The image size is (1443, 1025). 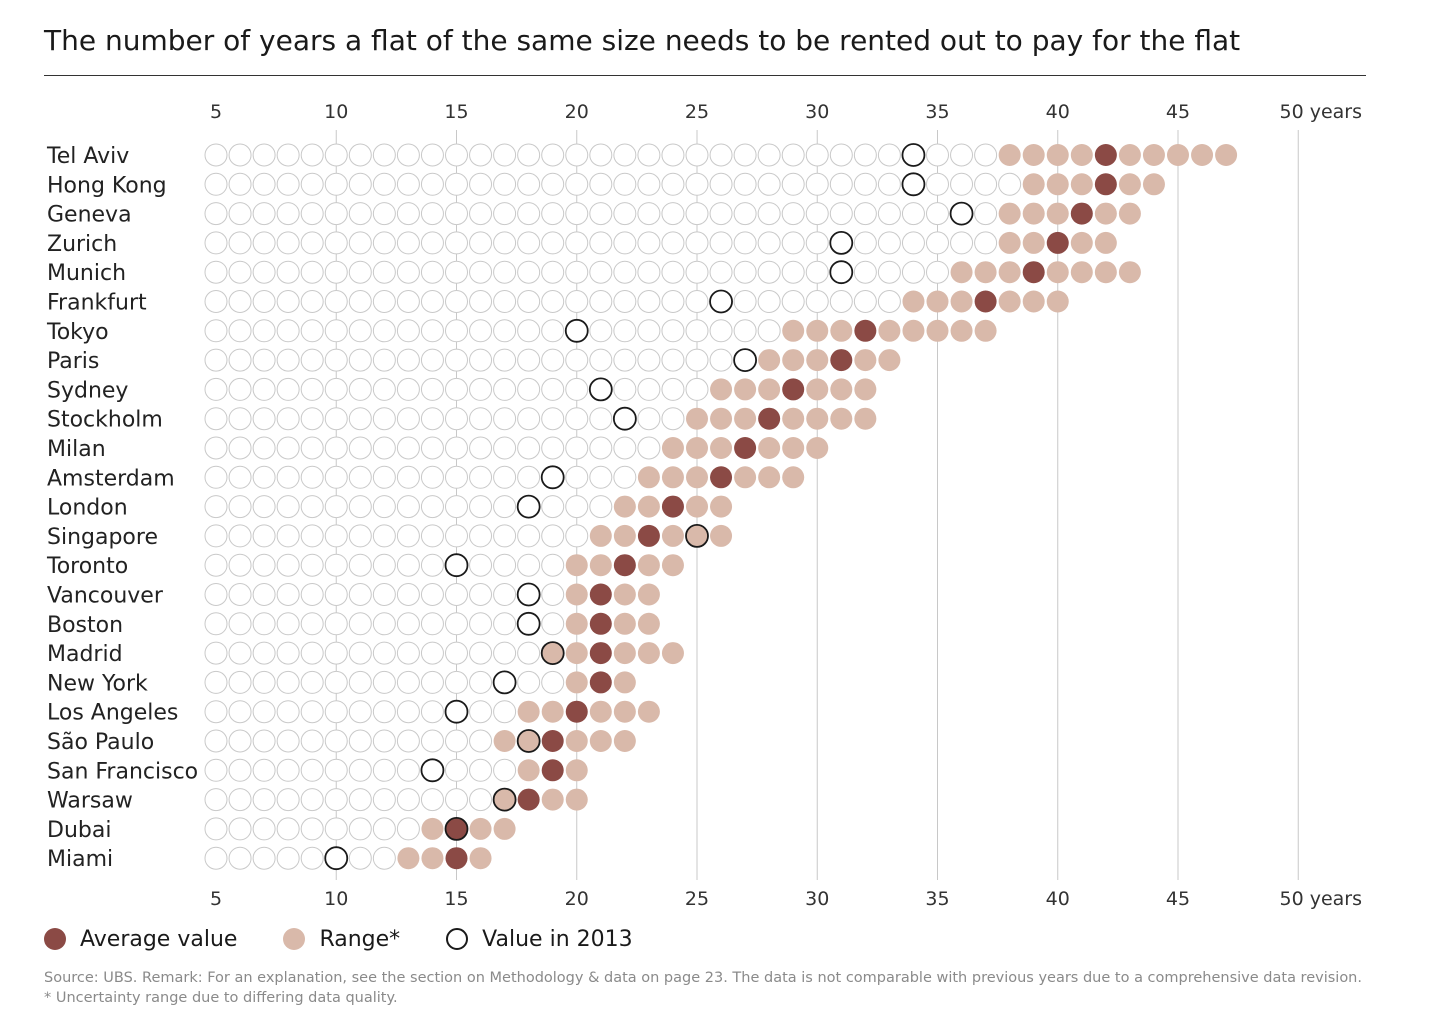 I want to click on tick-label-bottom: 25, so click(x=697, y=899).